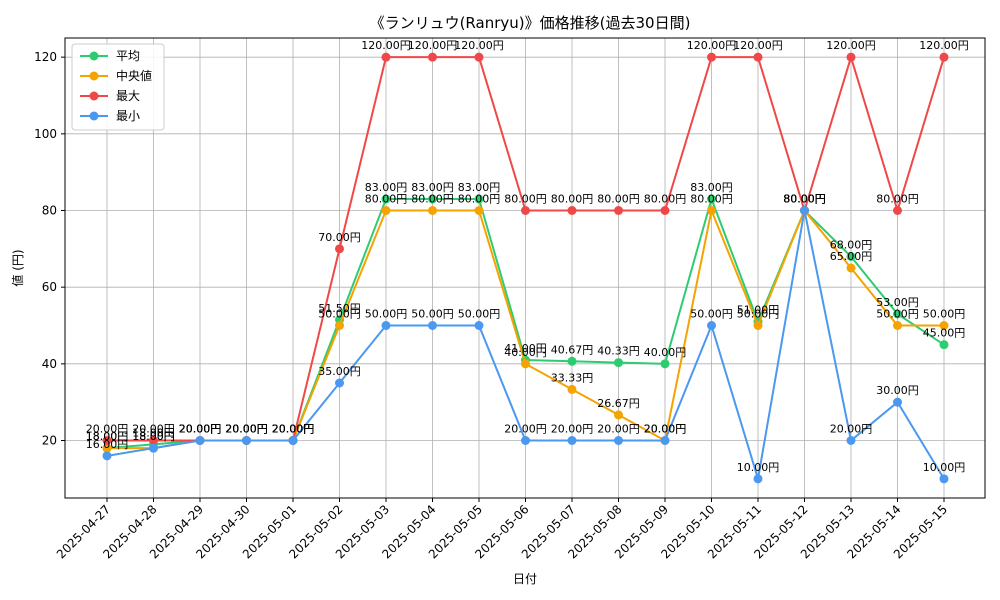 Image resolution: width=1000 pixels, height=600 pixels. I want to click on data-label: 33.33円, so click(572, 377).